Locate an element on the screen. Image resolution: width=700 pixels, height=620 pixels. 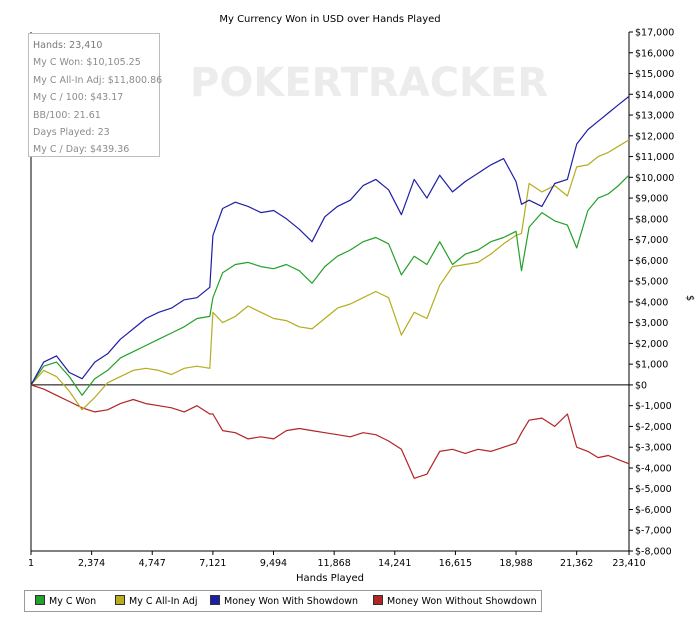
x-tick-label: 16,615 is located at coordinates (455, 563).